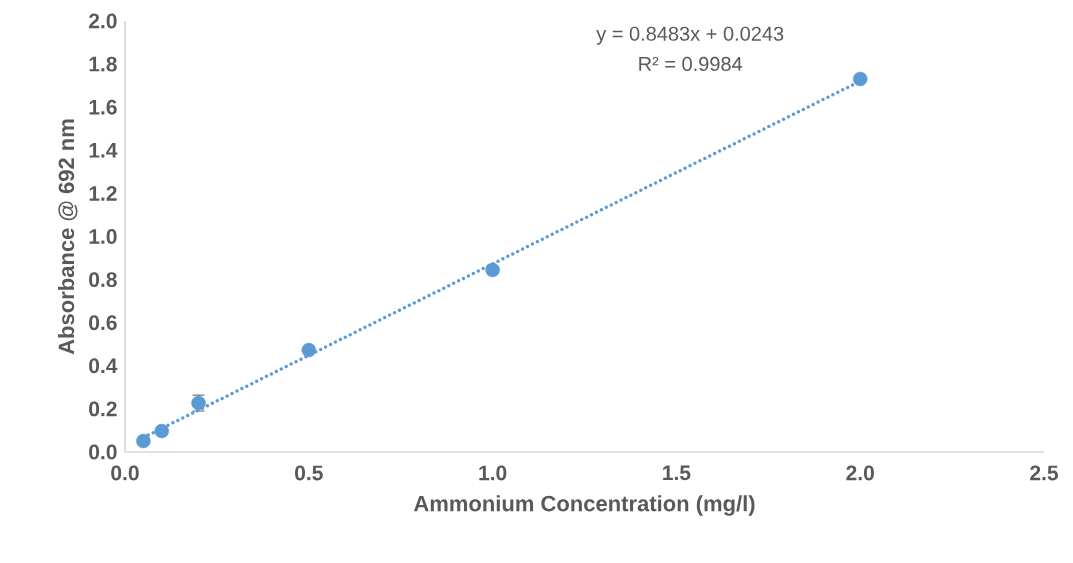  What do you see at coordinates (103, 21) in the screenshot?
I see `y-tick-label: 2.0` at bounding box center [103, 21].